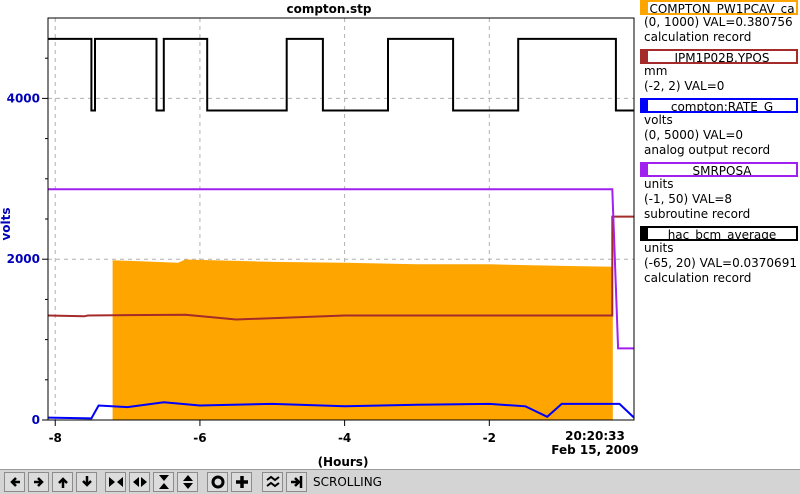  I want to click on scroll-right-icon, so click(38, 482).